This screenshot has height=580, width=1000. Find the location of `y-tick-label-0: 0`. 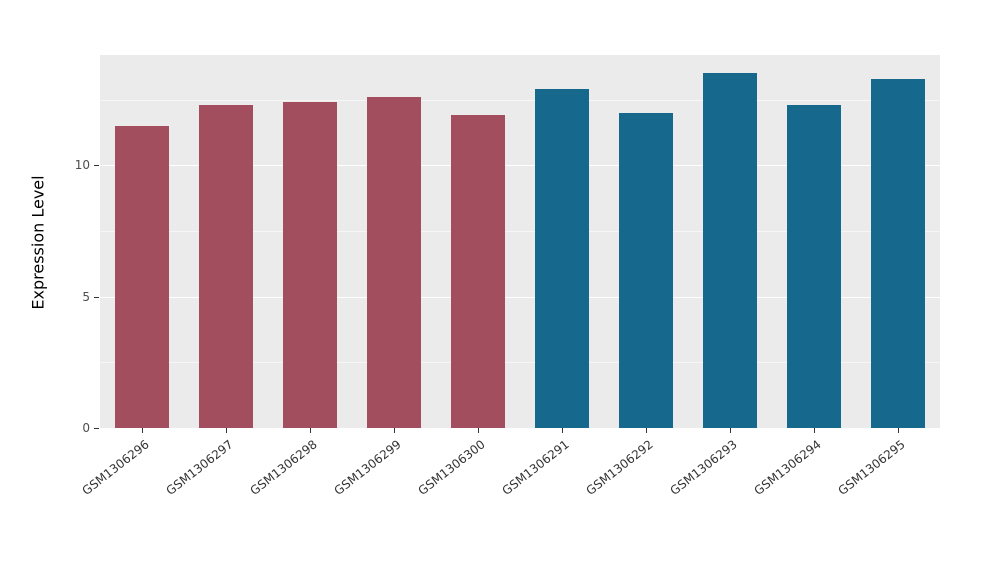

y-tick-label-0: 0 is located at coordinates (86, 428).